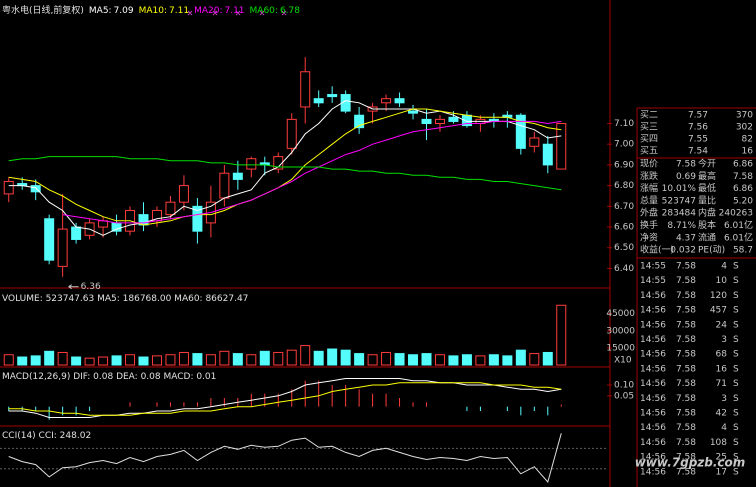 The image size is (756, 487). I want to click on tick-volume: 25, so click(721, 458).